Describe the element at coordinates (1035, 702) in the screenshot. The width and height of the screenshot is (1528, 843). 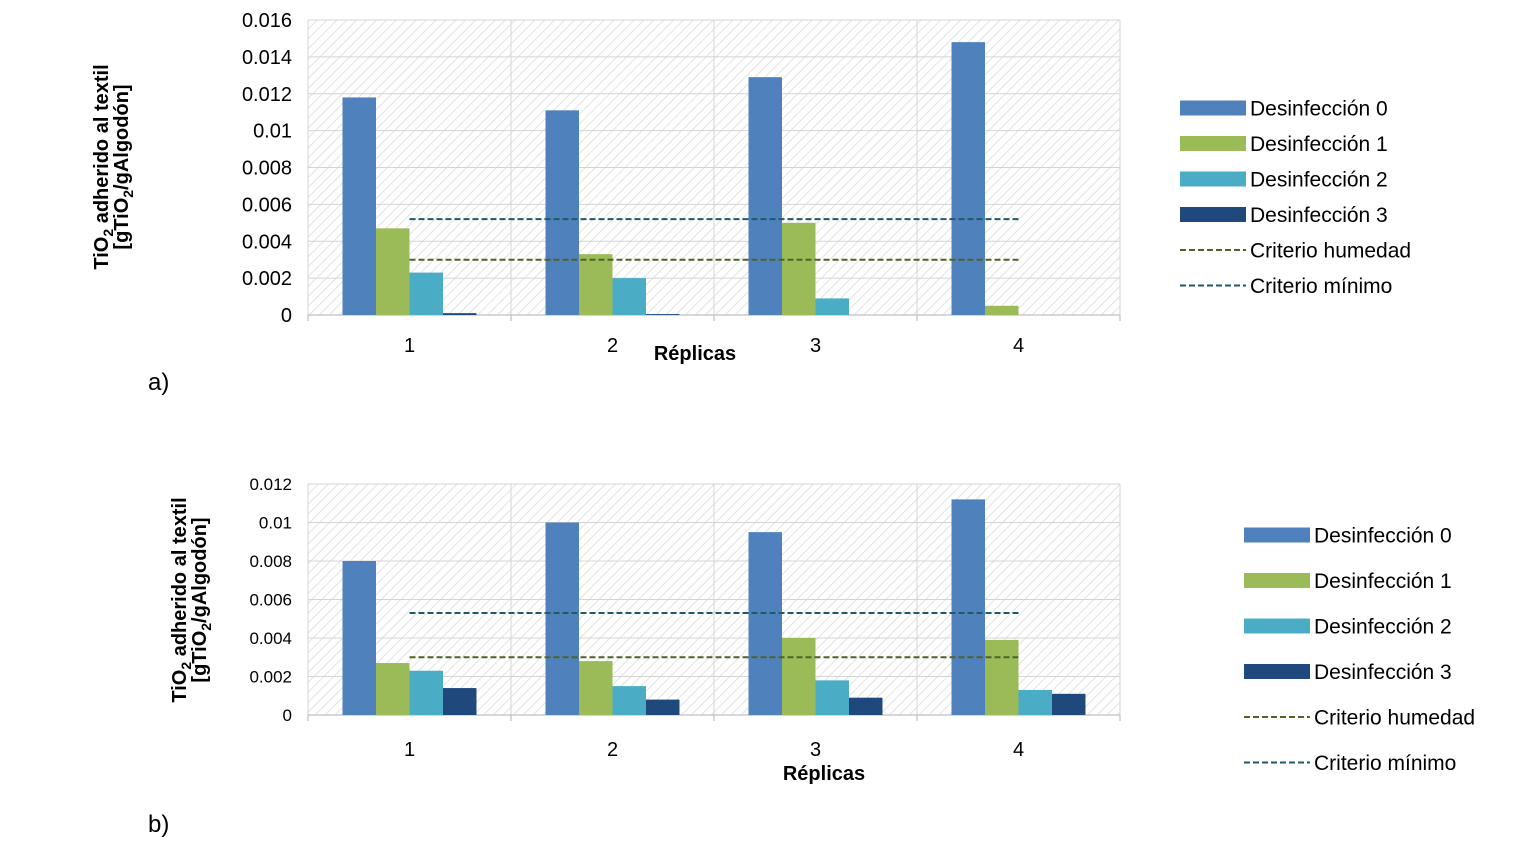
I see `bar-desinfección-2-4` at that location.